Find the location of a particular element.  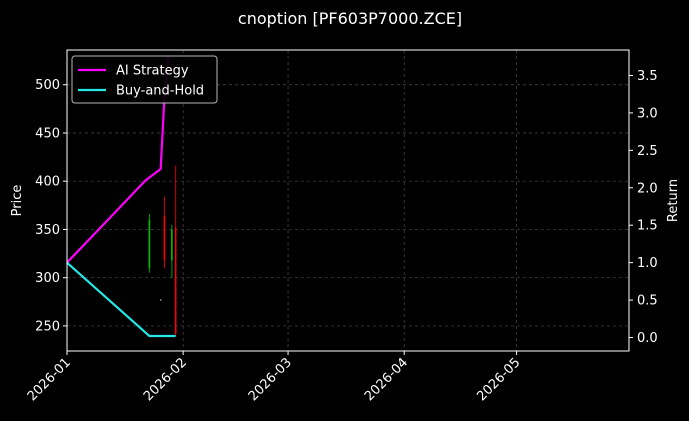

legend-box is located at coordinates (144, 79).